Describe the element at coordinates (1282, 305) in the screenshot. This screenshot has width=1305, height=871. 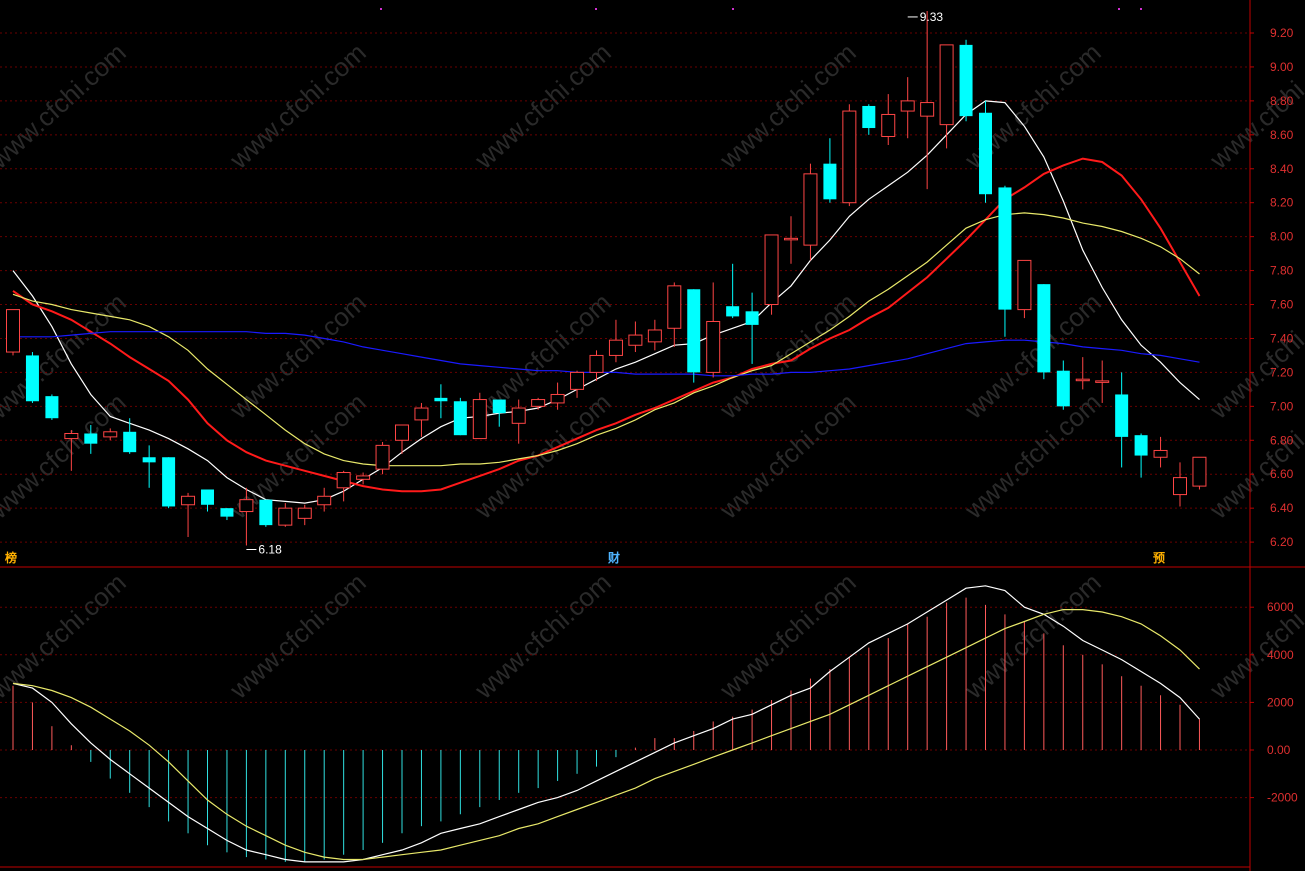
I see `price-tick-label: 7.60` at that location.